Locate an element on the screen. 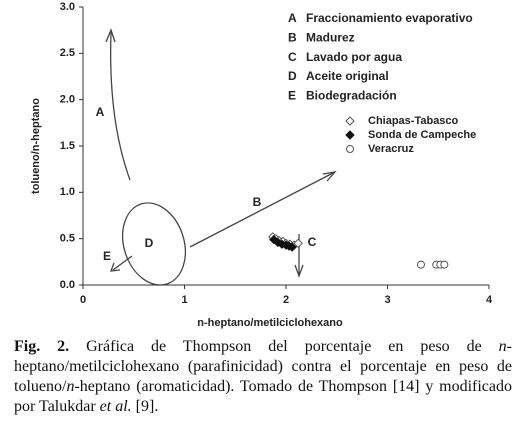  caption-text: [9]. is located at coordinates (145, 406).